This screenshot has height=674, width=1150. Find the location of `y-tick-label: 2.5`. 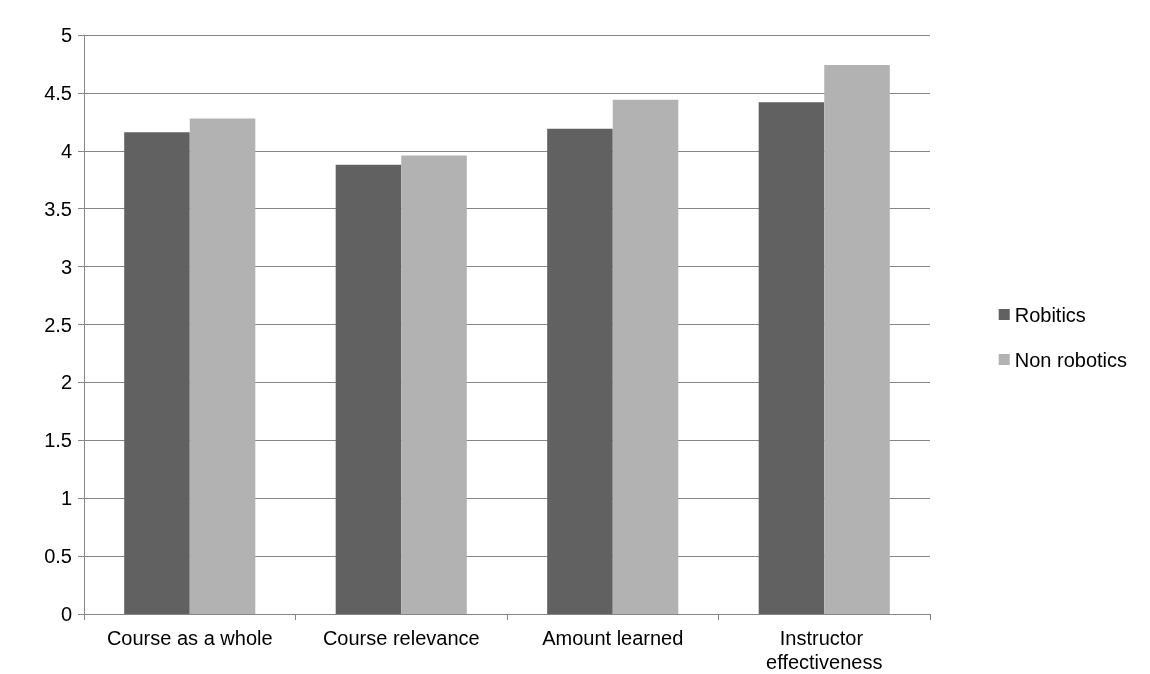

y-tick-label: 2.5 is located at coordinates (58, 324).